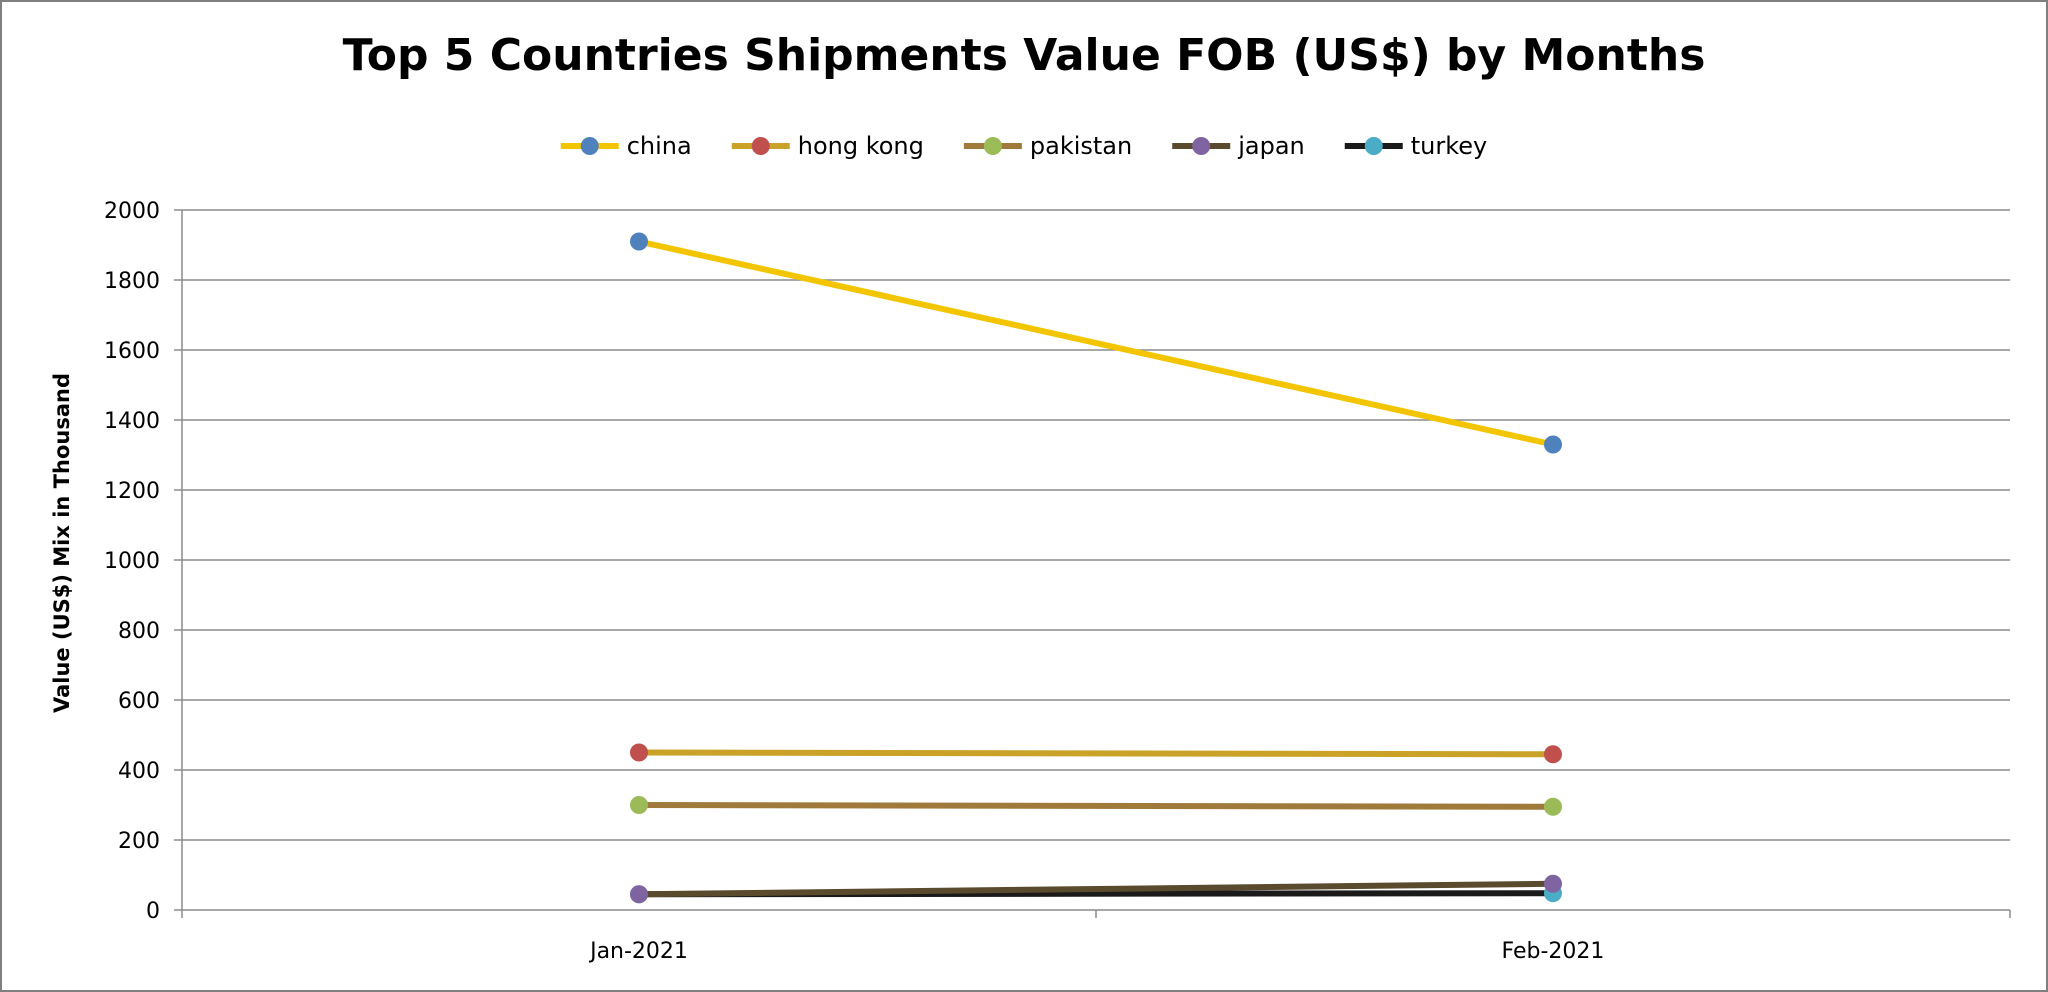 This screenshot has width=2048, height=992. What do you see at coordinates (992, 146) in the screenshot?
I see `legend-marker-pakistan` at bounding box center [992, 146].